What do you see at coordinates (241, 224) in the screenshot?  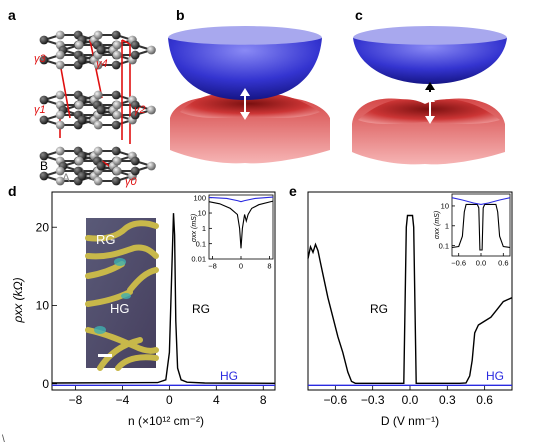 I see `panel-d-inset-series-black` at bounding box center [241, 224].